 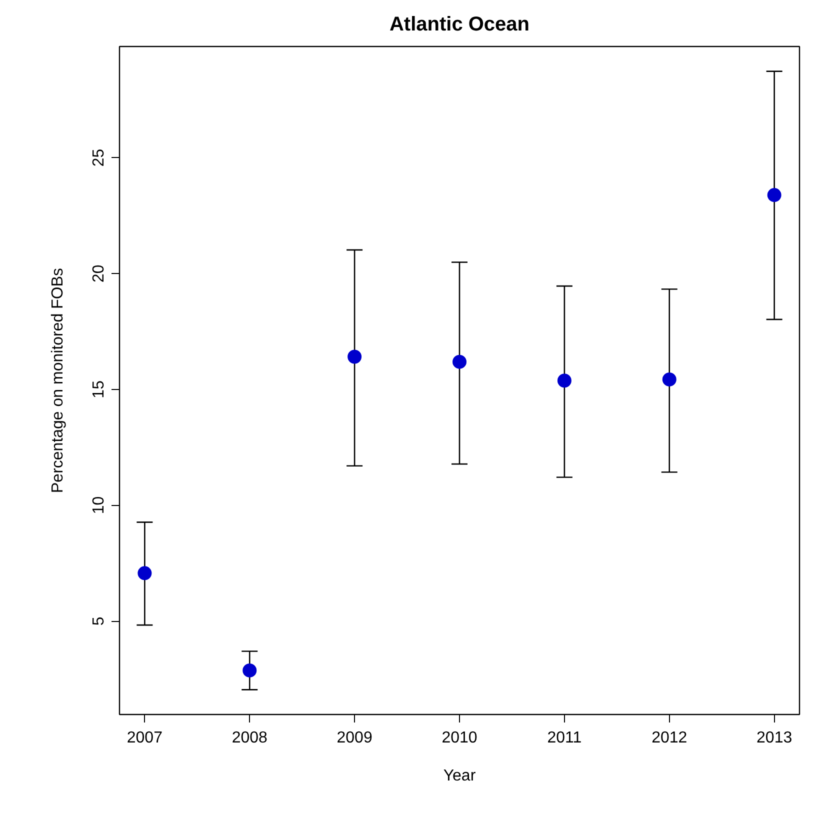 I want to click on chart-title: Atlantic Ocean, so click(x=459, y=25).